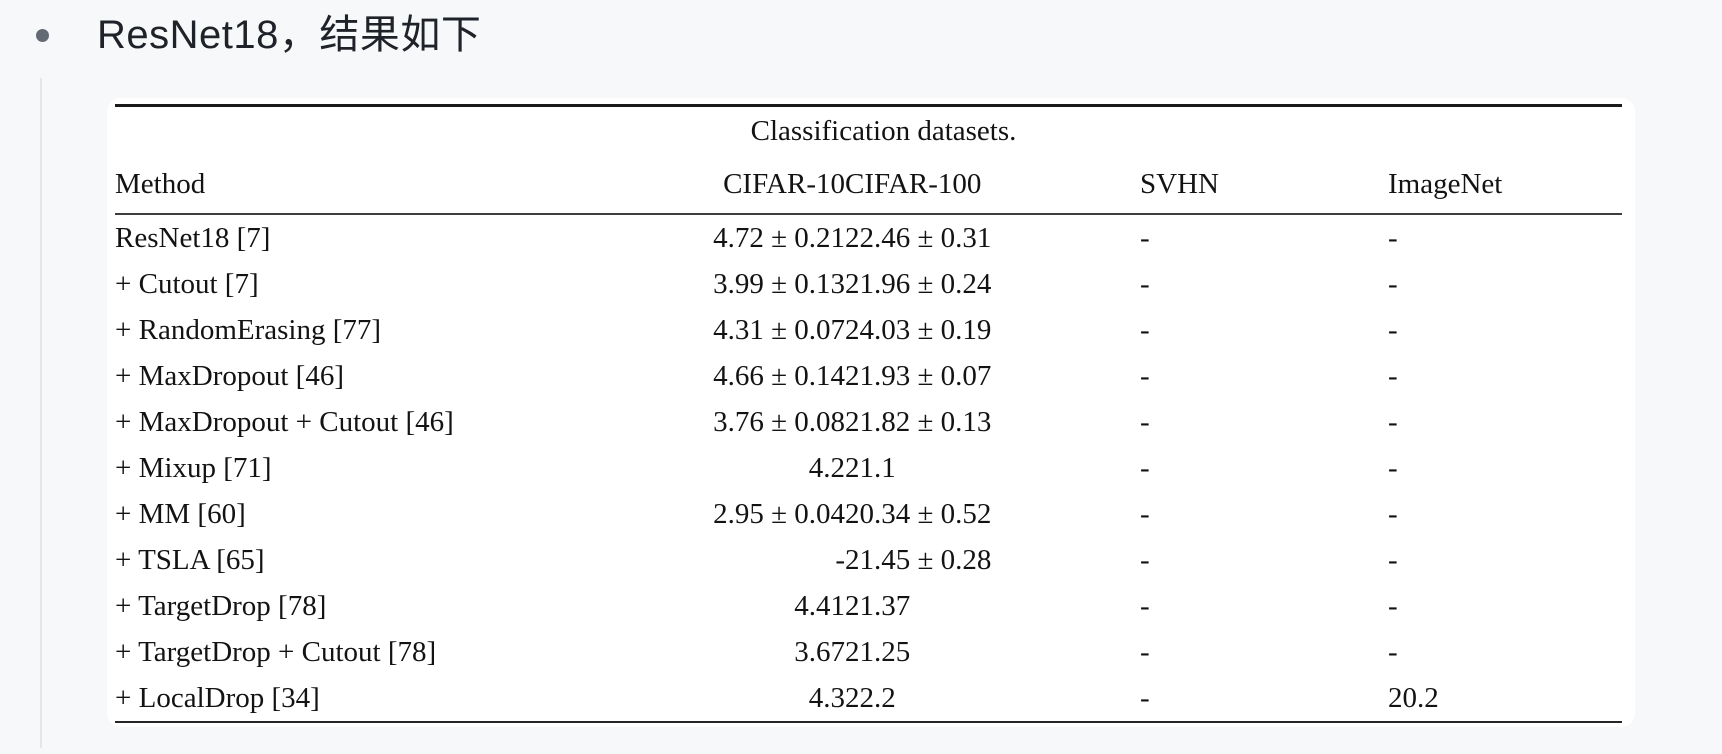 The image size is (1722, 754). What do you see at coordinates (878, 605) in the screenshot?
I see `cell-cifar100: 21.37` at bounding box center [878, 605].